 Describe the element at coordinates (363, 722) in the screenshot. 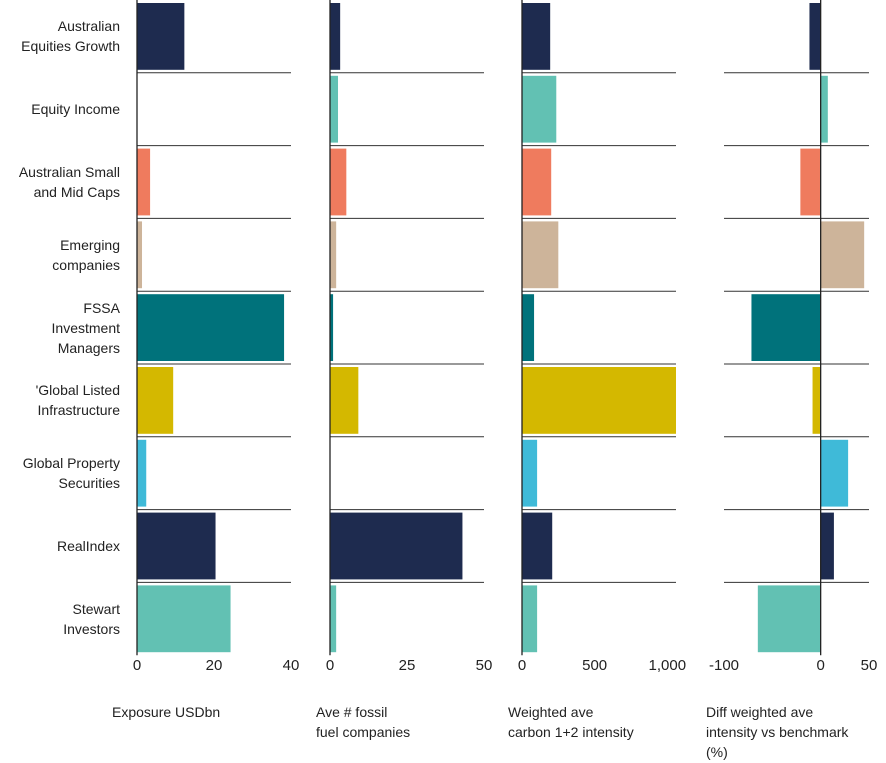

I see `axis-title: Ave # fossil fuel companies` at that location.